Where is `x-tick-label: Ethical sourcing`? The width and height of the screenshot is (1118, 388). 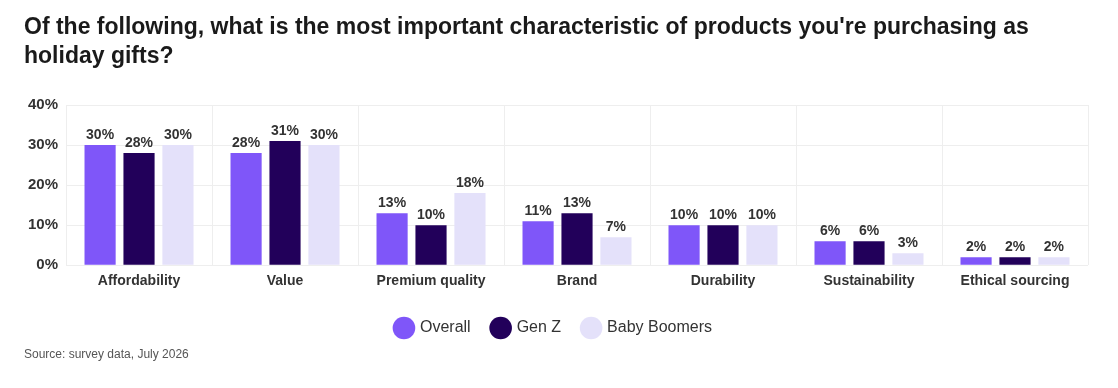 x-tick-label: Ethical sourcing is located at coordinates (1015, 280).